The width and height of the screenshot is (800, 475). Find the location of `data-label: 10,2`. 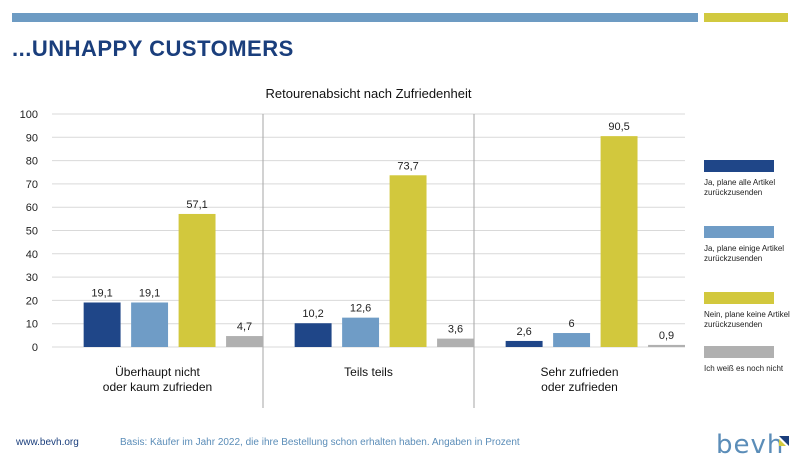

data-label: 10,2 is located at coordinates (312, 314).